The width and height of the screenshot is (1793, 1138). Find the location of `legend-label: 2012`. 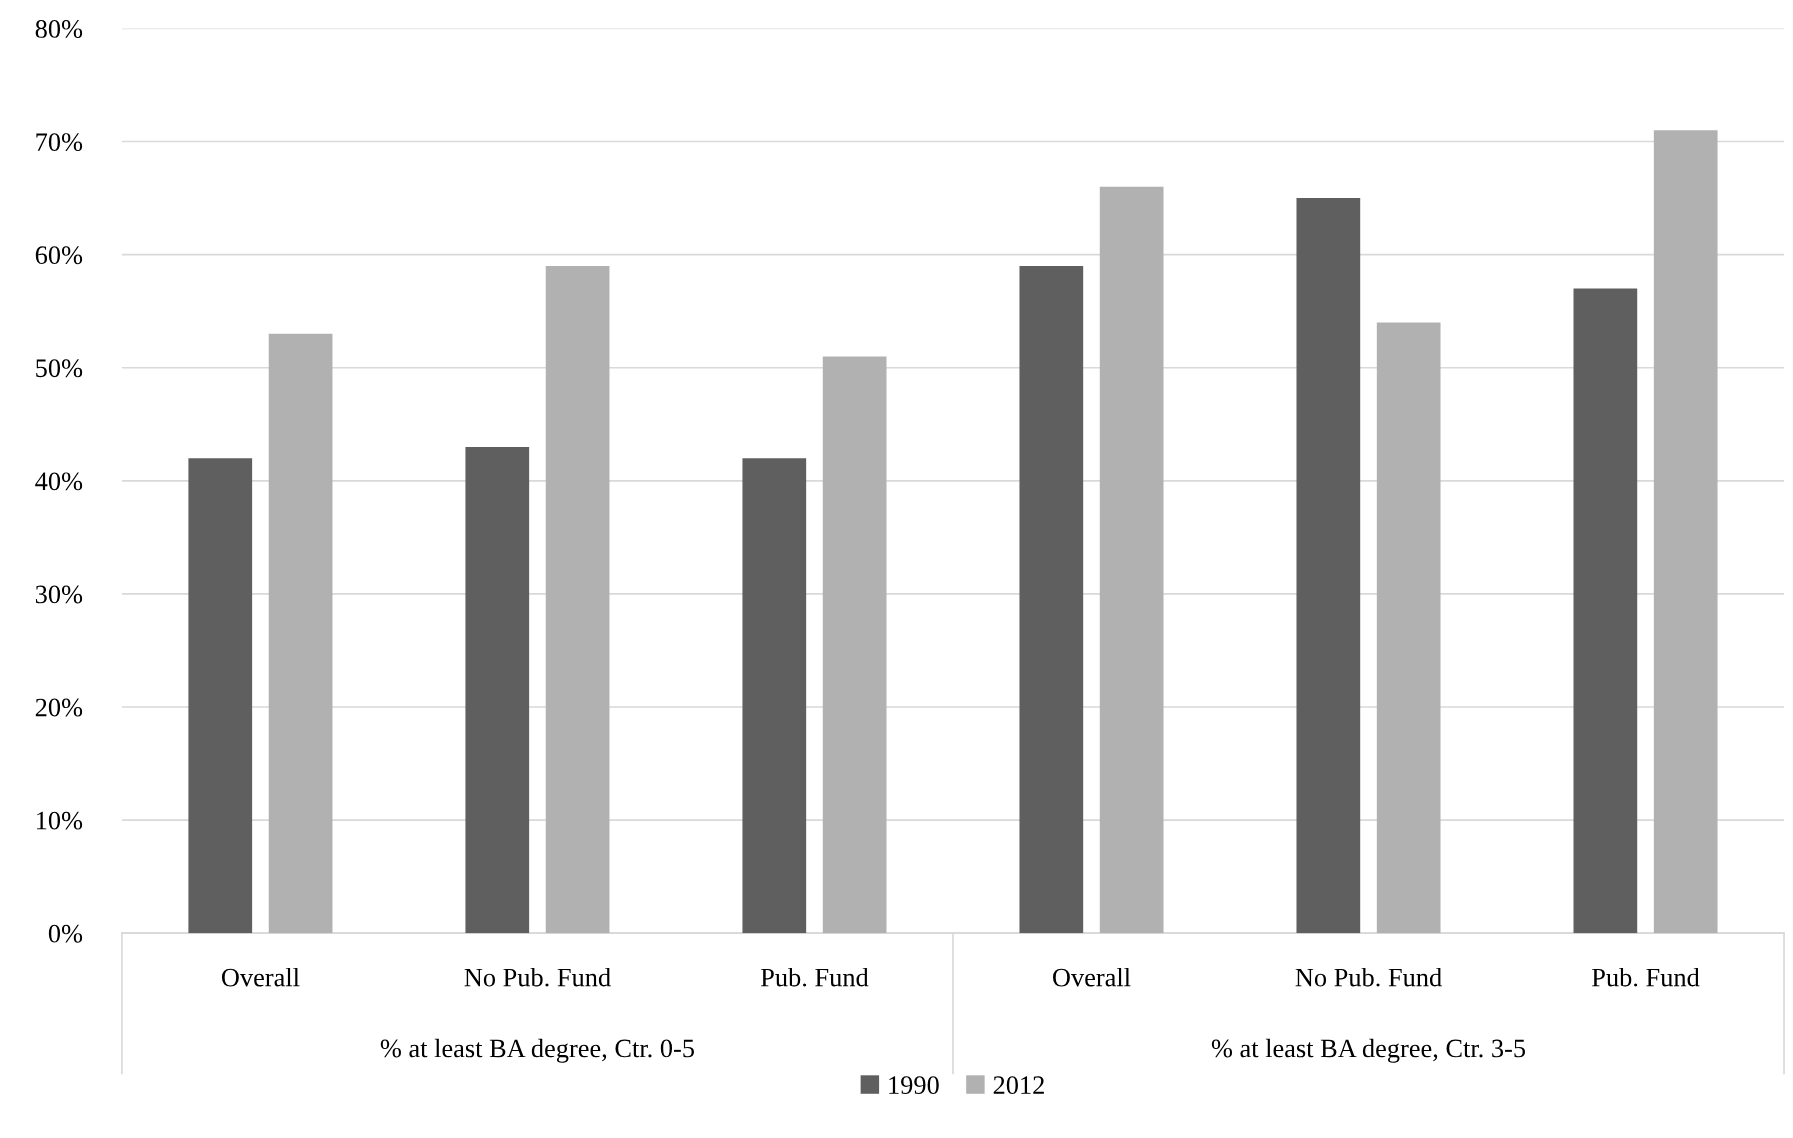

legend-label: 2012 is located at coordinates (1018, 1085).